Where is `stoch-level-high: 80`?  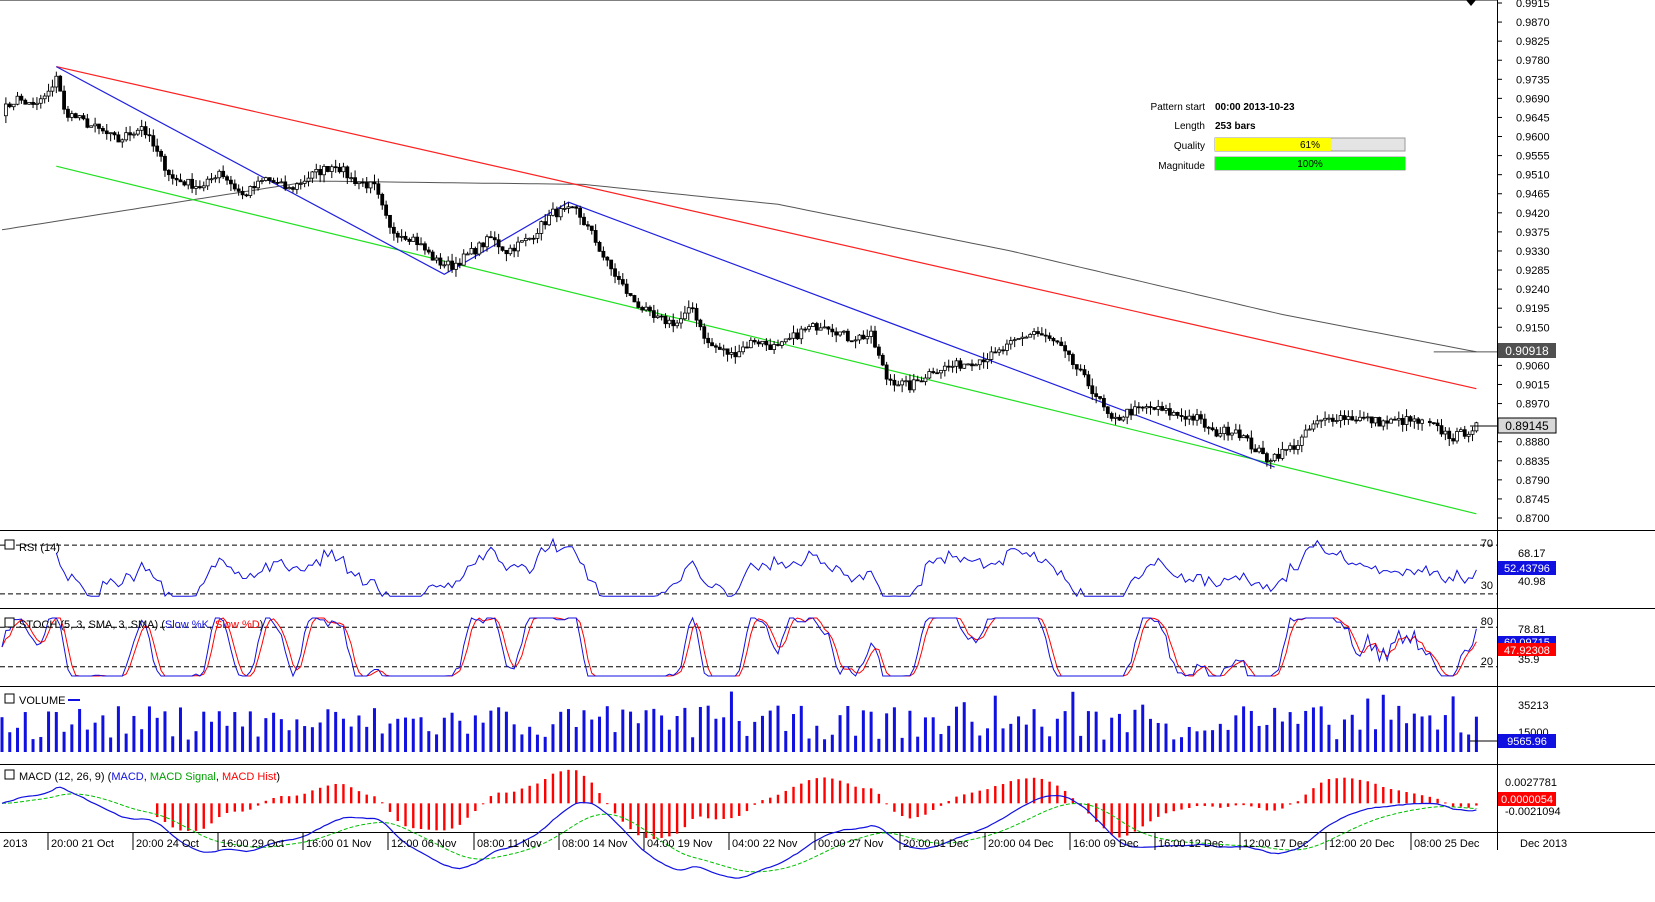 stoch-level-high: 80 is located at coordinates (1487, 622).